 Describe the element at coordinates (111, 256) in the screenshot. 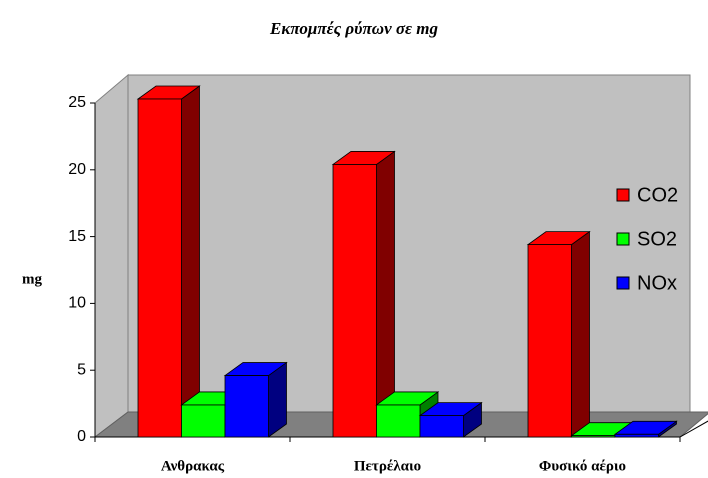

I see `side-wall` at that location.